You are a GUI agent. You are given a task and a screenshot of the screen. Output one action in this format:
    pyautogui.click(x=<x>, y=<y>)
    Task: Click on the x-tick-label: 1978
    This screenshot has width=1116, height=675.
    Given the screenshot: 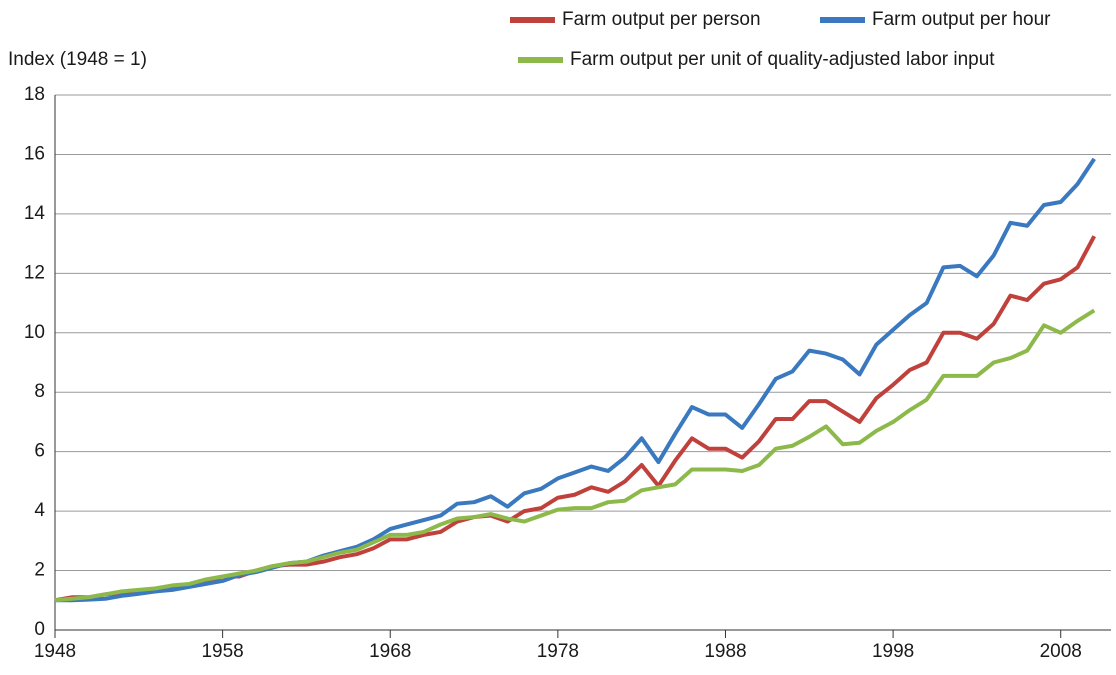 What is the action you would take?
    pyautogui.click(x=558, y=651)
    